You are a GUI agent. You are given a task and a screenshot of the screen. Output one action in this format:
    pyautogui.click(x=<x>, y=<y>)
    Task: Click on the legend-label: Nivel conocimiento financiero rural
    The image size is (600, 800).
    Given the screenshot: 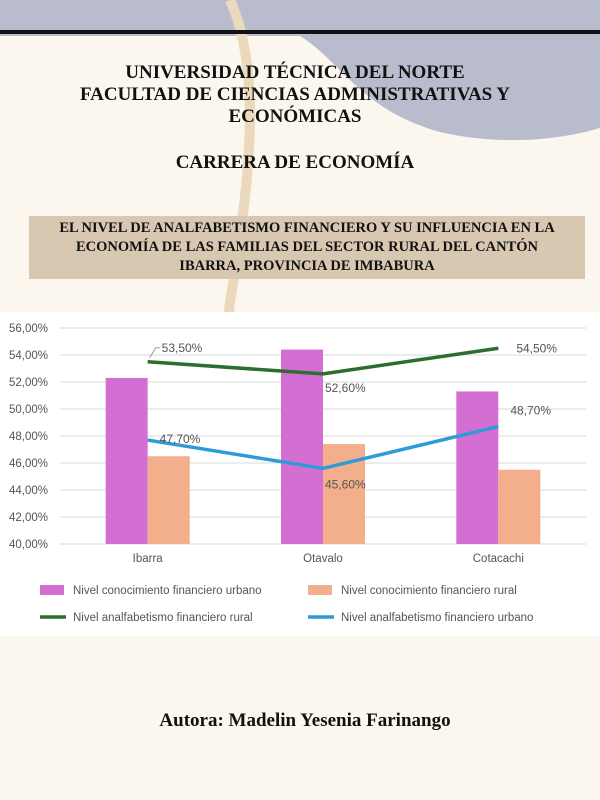 What is the action you would take?
    pyautogui.click(x=429, y=591)
    